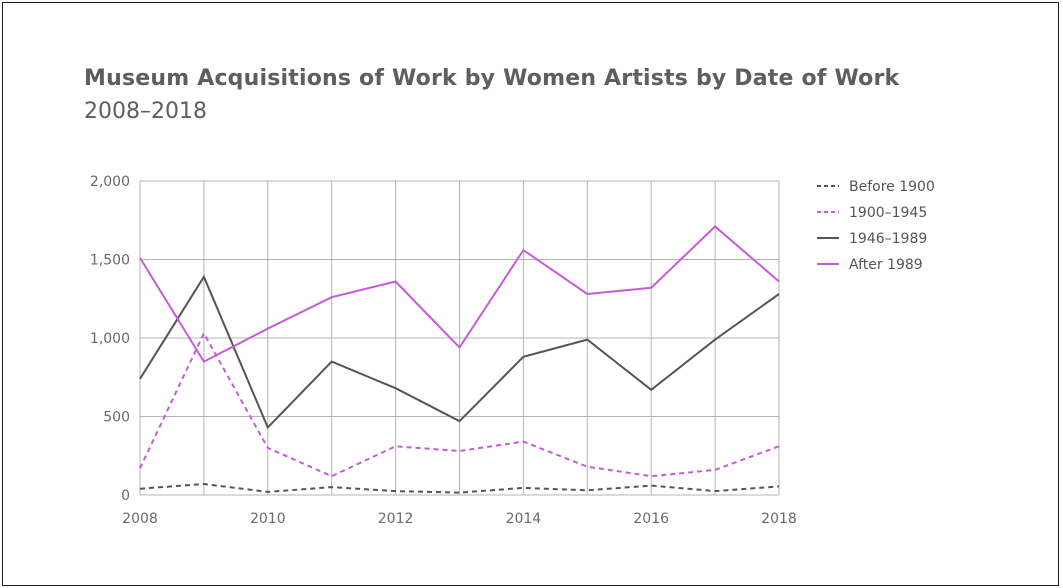  I want to click on y-tick-label: 2,000, so click(110, 182).